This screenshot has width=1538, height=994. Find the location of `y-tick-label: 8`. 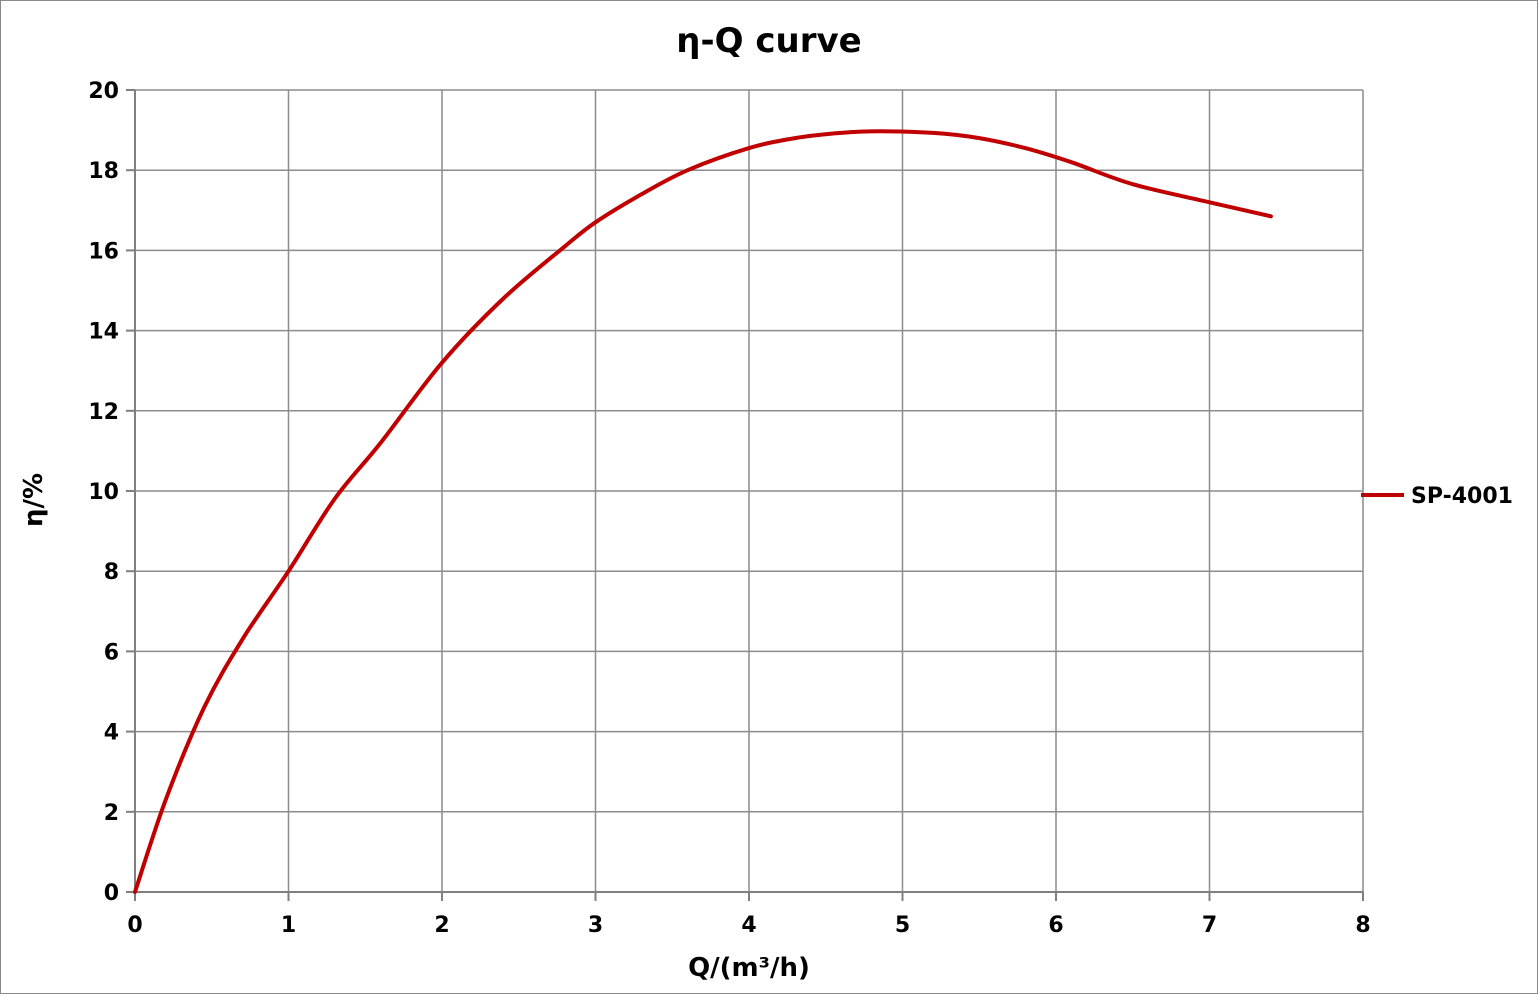

y-tick-label: 8 is located at coordinates (111, 572).